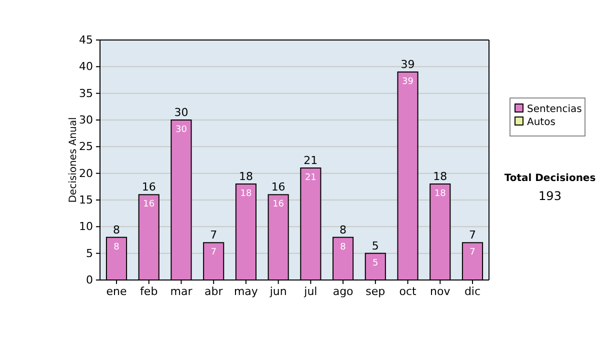 The height and width of the screenshot is (340, 600). What do you see at coordinates (86, 200) in the screenshot?
I see `y-tick-label: 15` at bounding box center [86, 200].